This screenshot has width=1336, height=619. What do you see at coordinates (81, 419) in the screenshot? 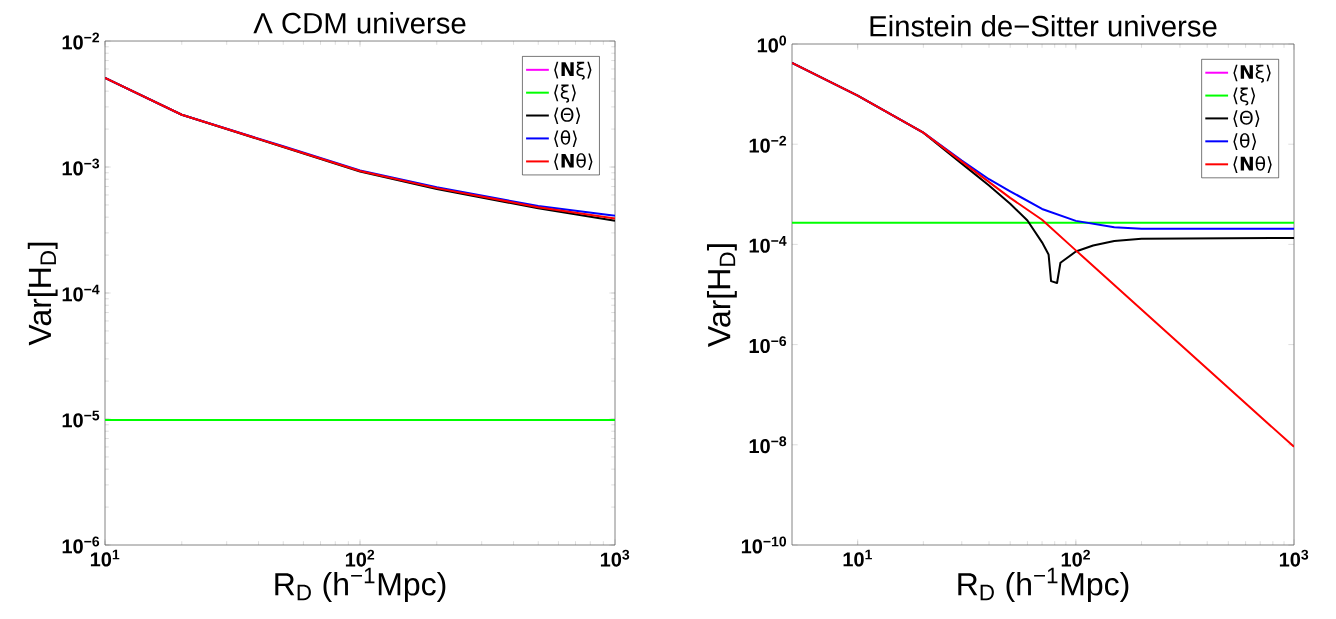
I see `y-tick-label: 10$^{−5}$` at bounding box center [81, 419].